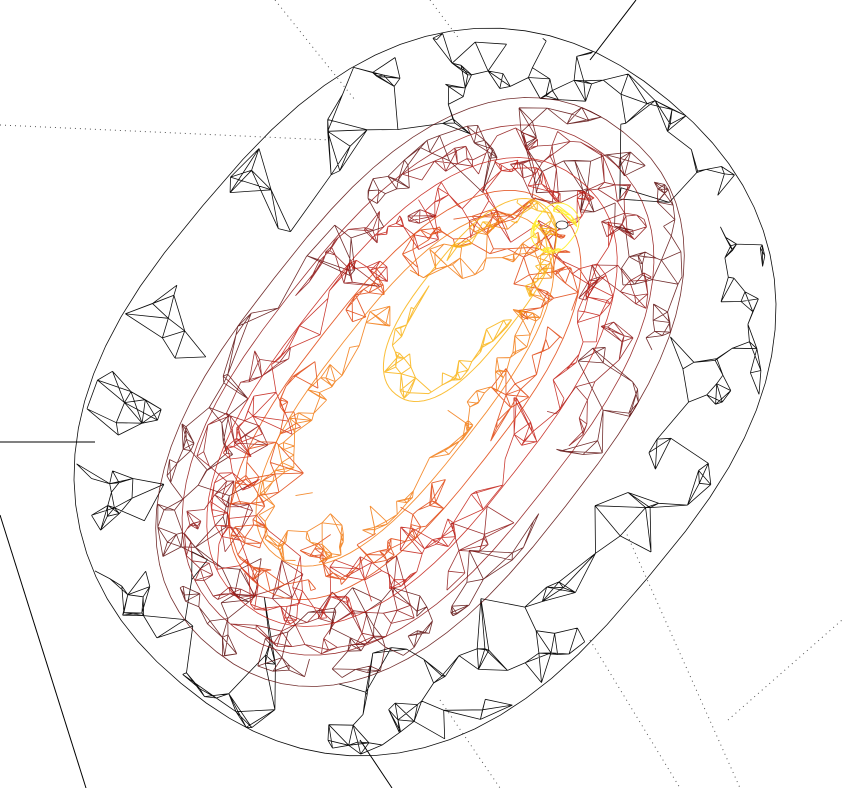 The width and height of the screenshot is (842, 788). What do you see at coordinates (562, 225) in the screenshot?
I see `core-highlight` at bounding box center [562, 225].